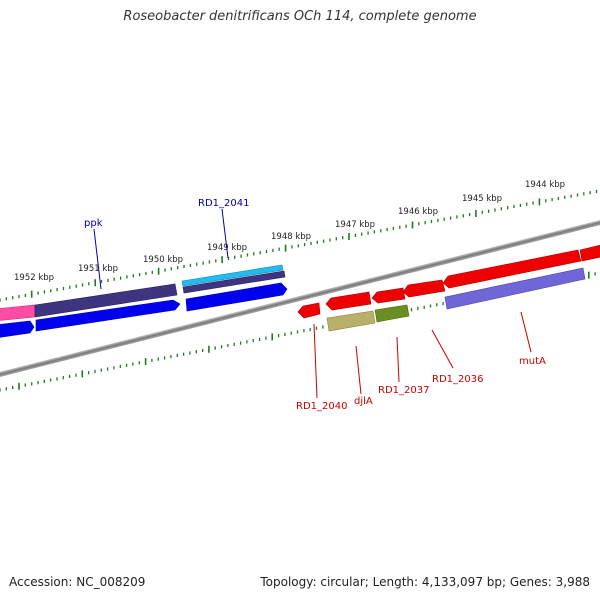 Image resolution: width=600 pixels, height=600 pixels. What do you see at coordinates (392, 313) in the screenshot?
I see `gene-olive-rd1-2037` at bounding box center [392, 313].